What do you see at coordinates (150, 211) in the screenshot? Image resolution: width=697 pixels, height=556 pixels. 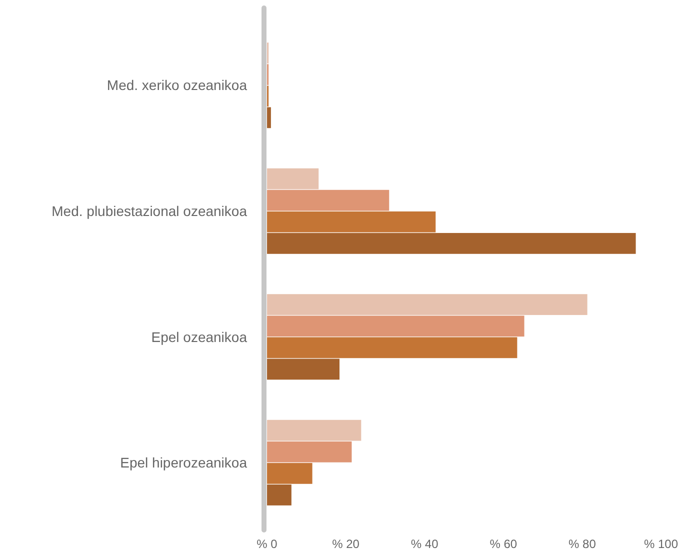 I see `y-tick-label: Med. plubiestazional ozeanikoa` at bounding box center [150, 211].